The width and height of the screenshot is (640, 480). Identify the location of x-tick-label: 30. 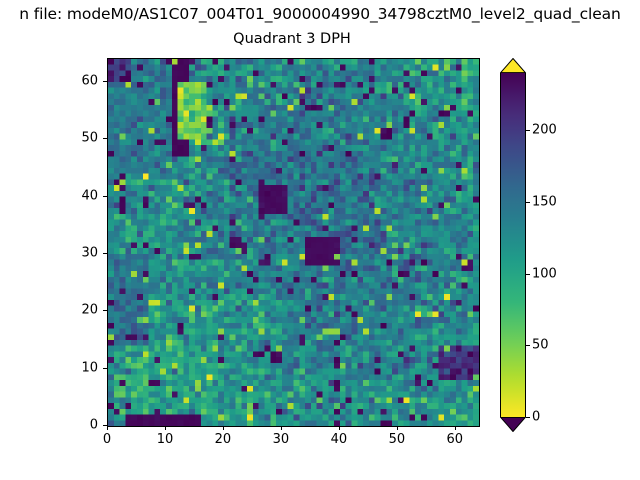
(281, 439).